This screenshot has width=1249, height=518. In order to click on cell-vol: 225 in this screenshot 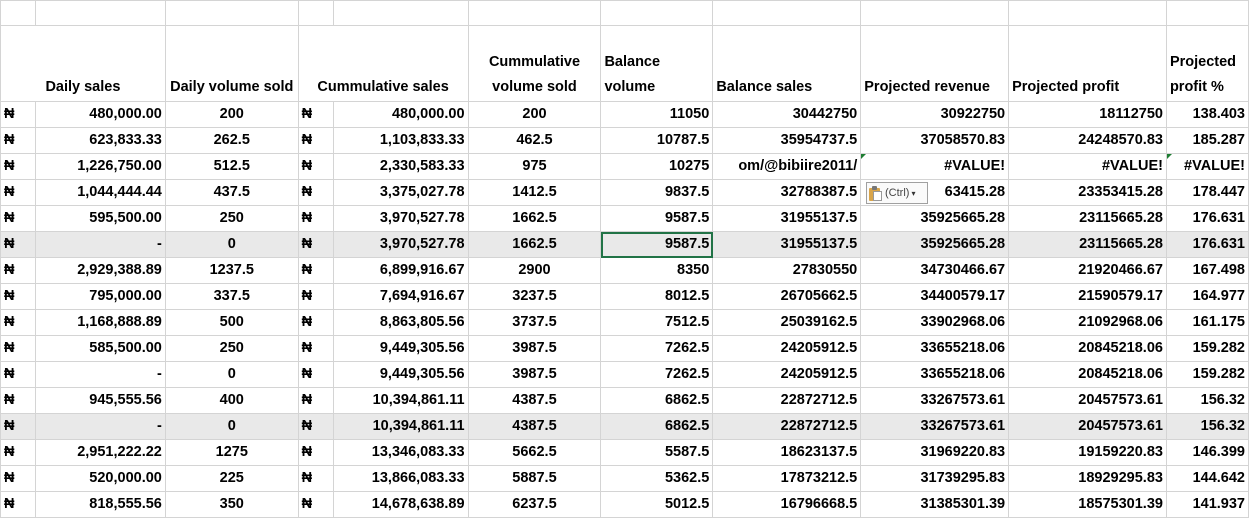, I will do `click(231, 478)`.